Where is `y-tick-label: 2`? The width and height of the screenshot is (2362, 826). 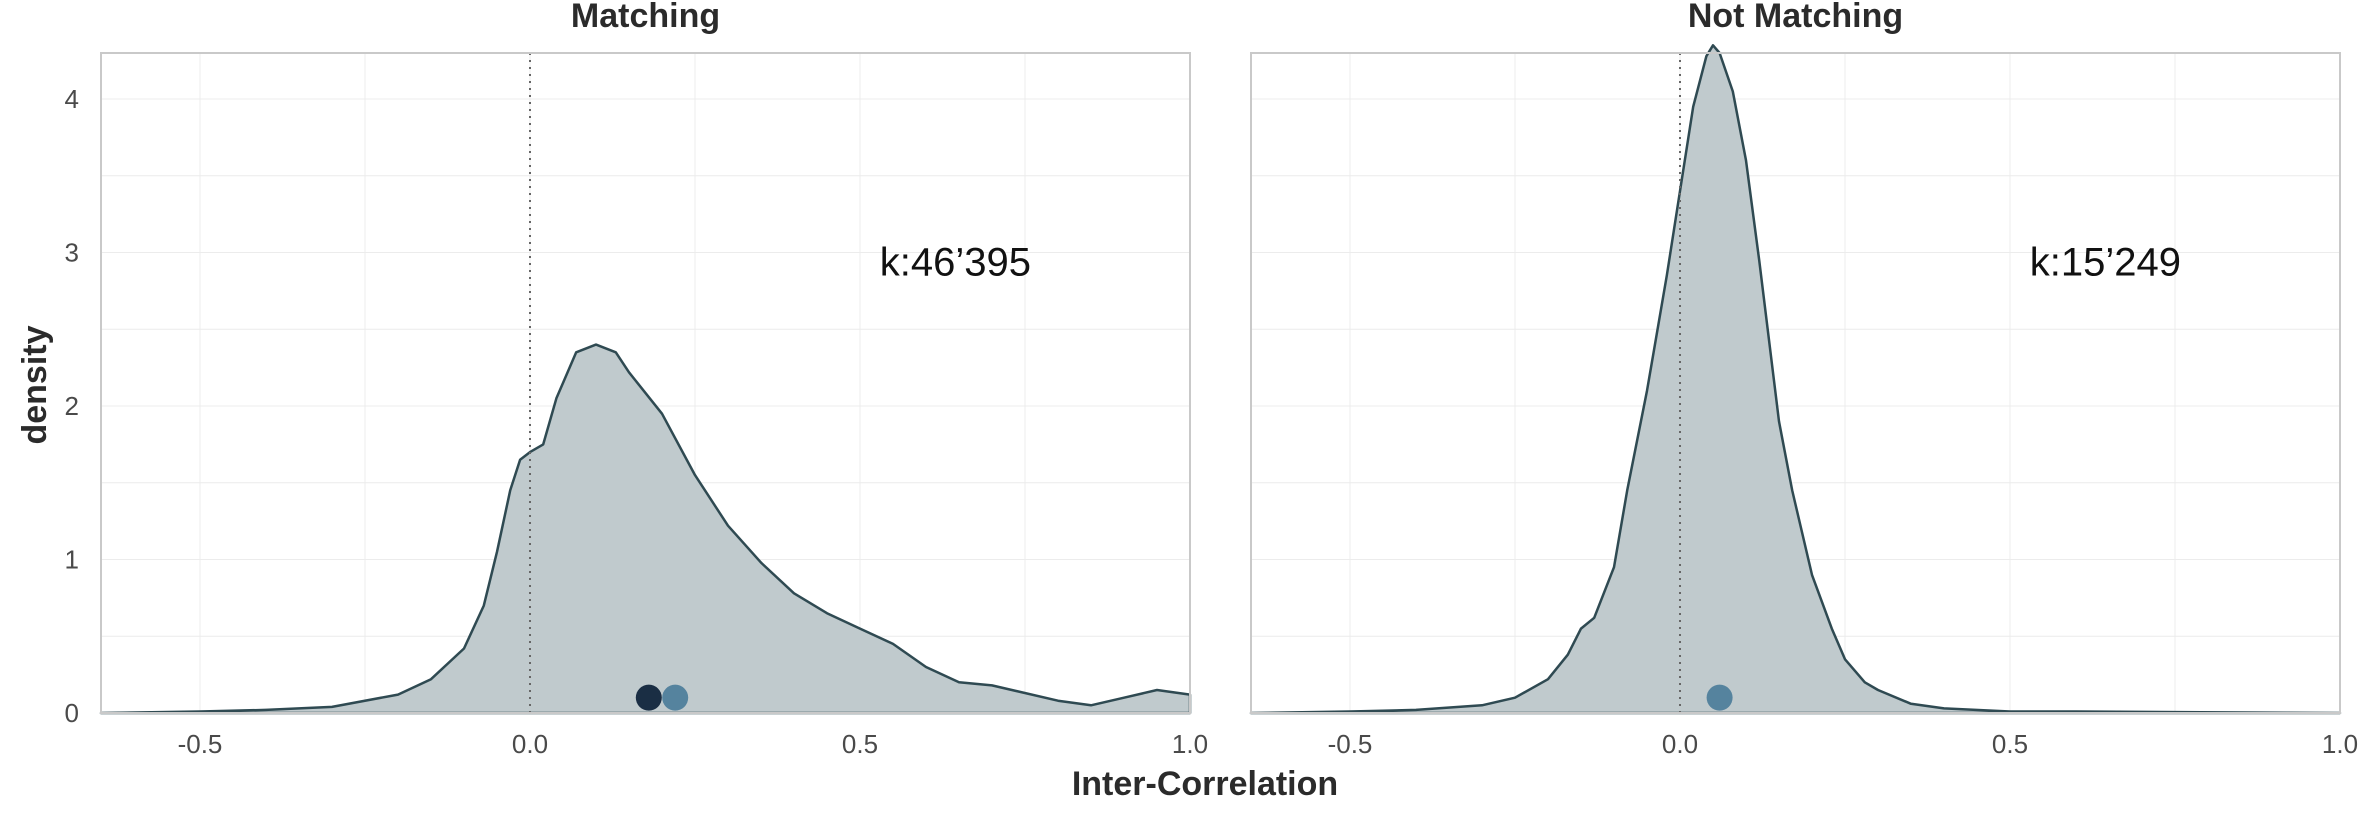
y-tick-label: 2 is located at coordinates (72, 406).